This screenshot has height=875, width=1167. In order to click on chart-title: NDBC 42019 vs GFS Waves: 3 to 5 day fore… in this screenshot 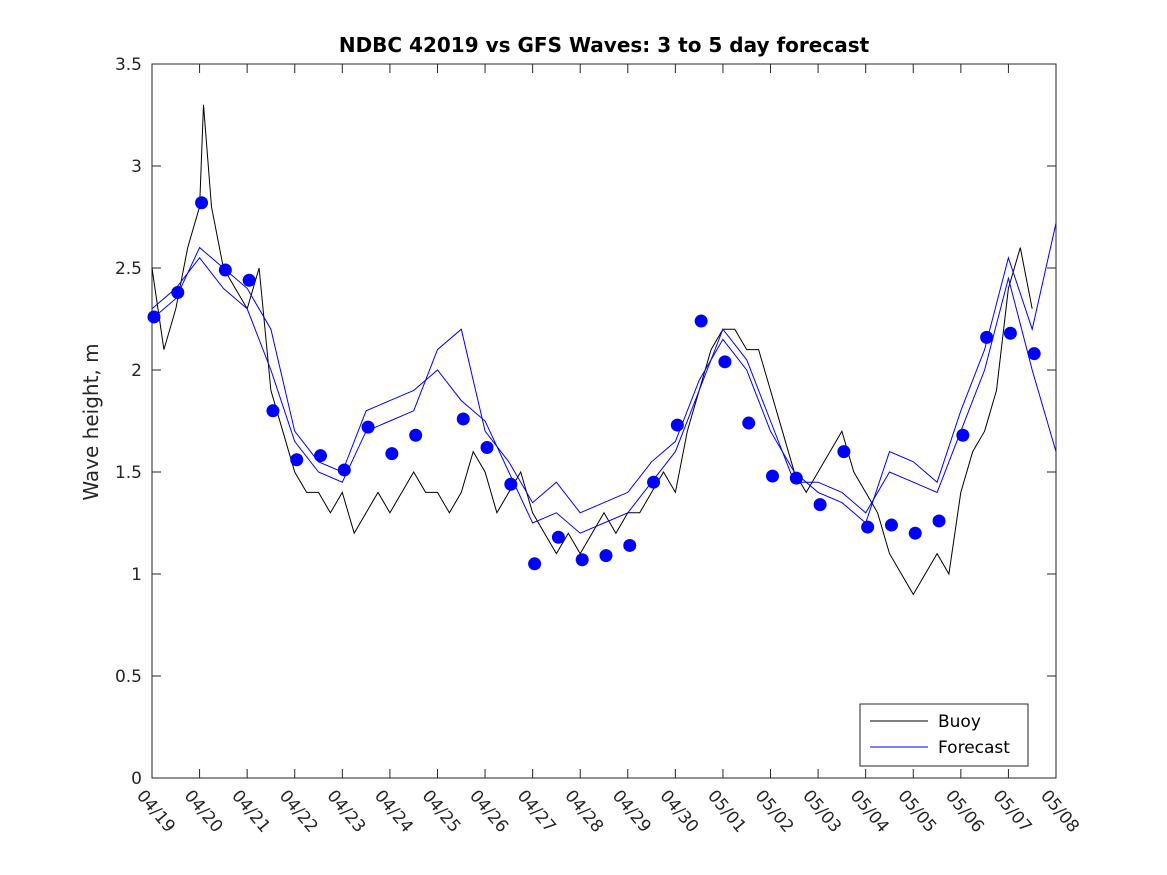, I will do `click(604, 45)`.